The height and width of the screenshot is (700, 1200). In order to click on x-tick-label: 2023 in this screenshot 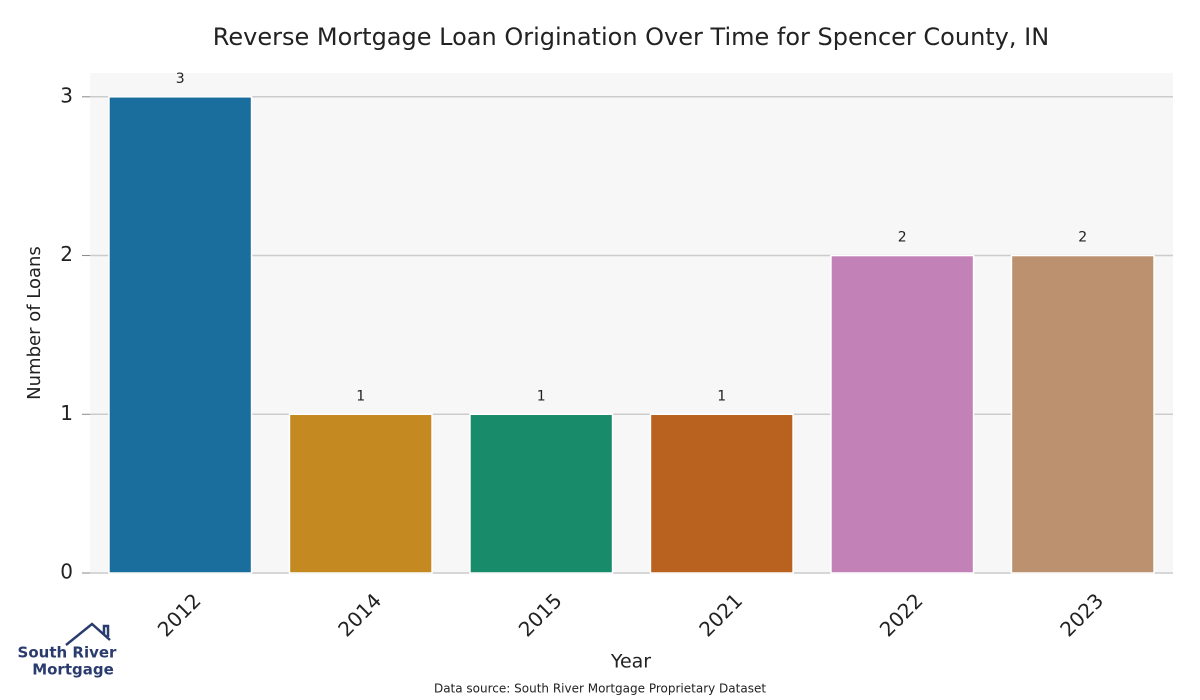, I will do `click(1081, 614)`.